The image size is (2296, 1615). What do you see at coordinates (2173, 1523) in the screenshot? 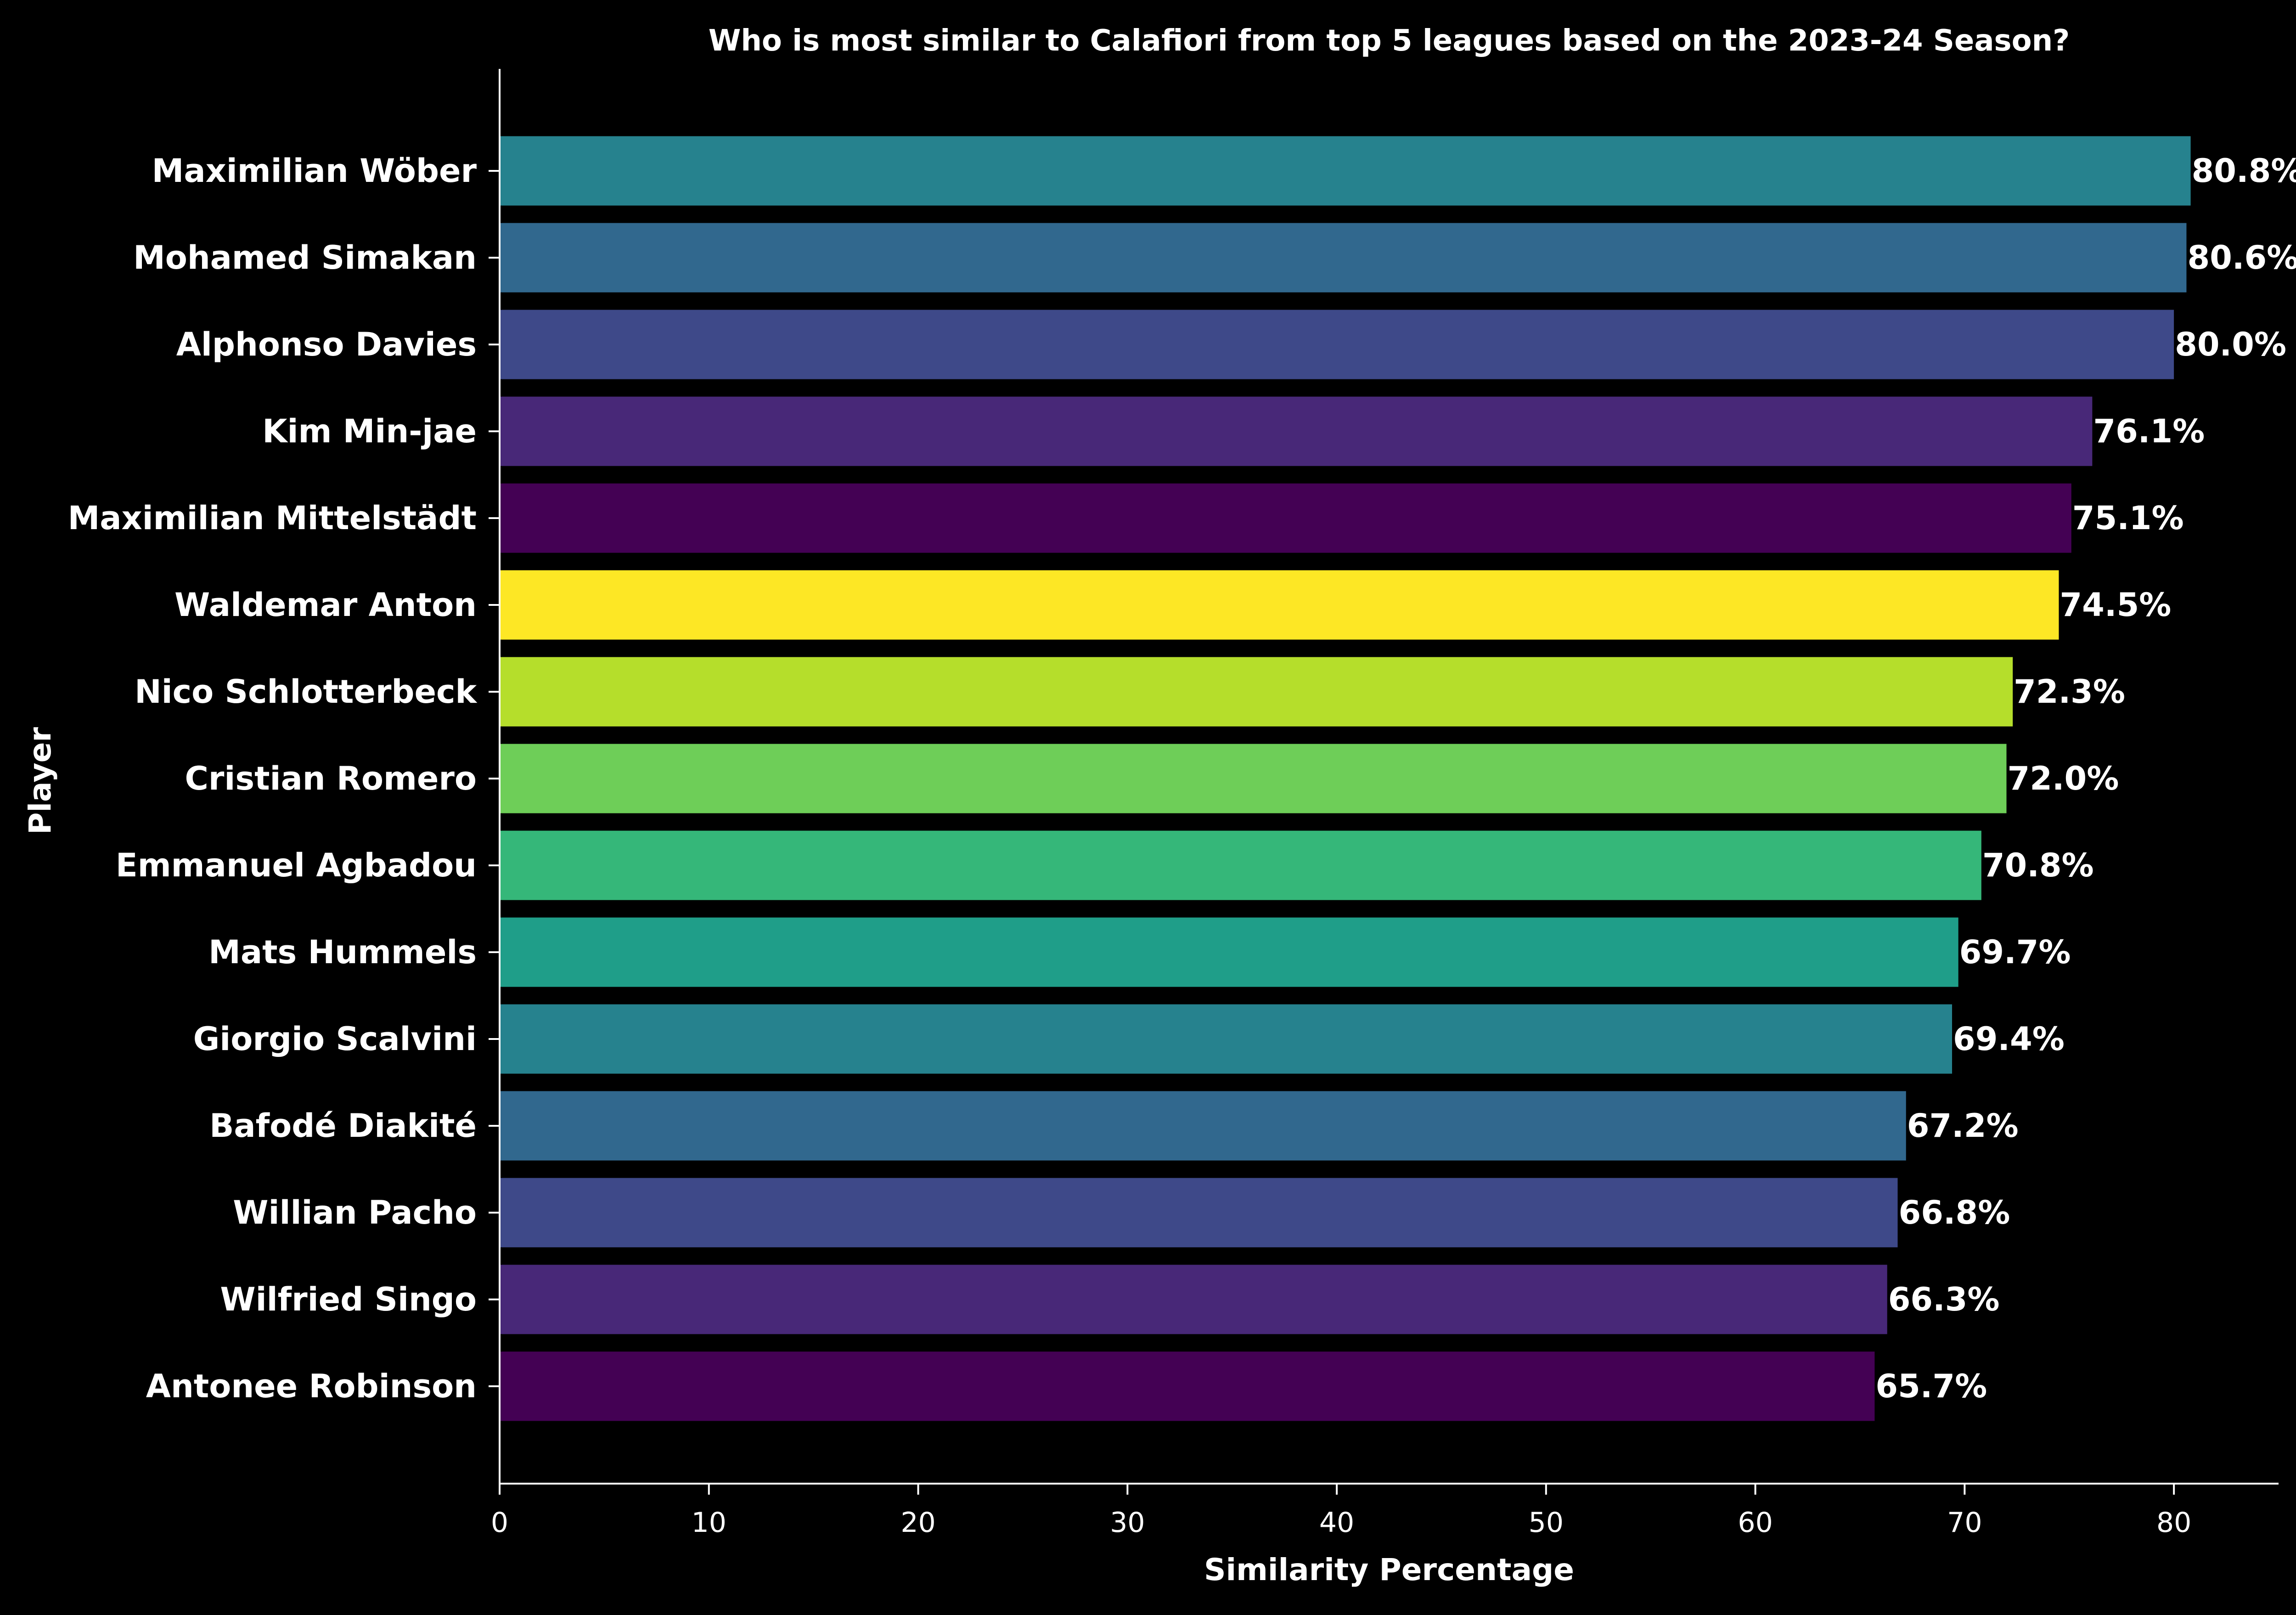
I see `x-tick-label: 80` at bounding box center [2173, 1523].